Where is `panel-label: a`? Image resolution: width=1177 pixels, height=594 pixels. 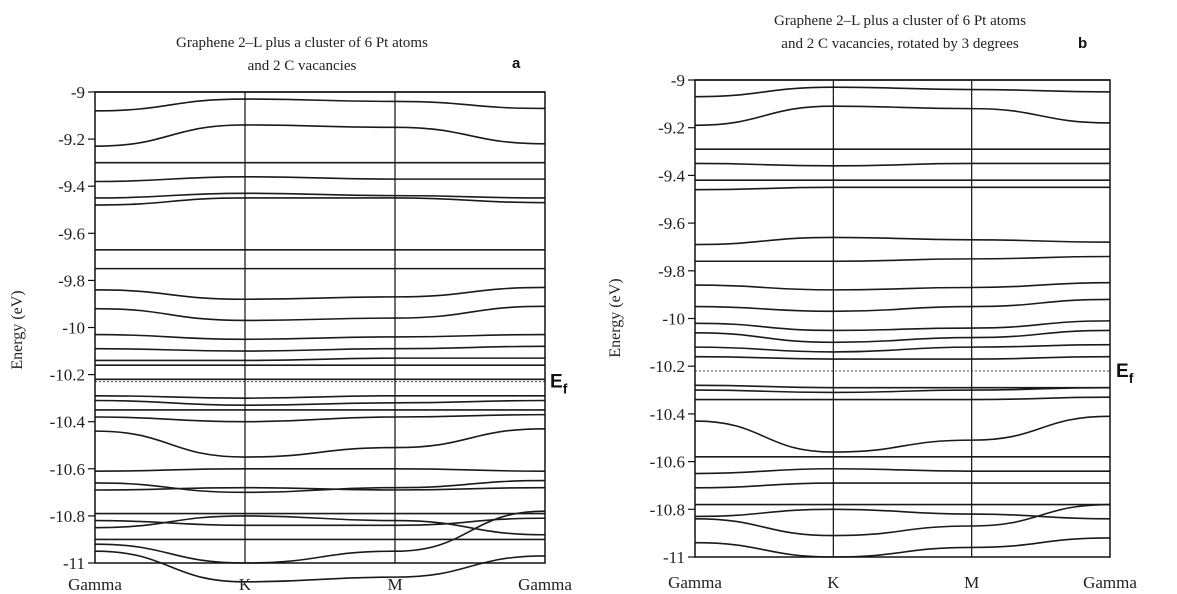
panel-label: a is located at coordinates (516, 63).